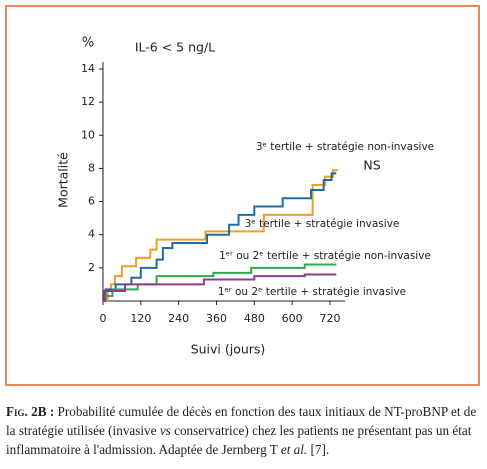  I want to click on y-tick-label: 2, so click(91, 267).